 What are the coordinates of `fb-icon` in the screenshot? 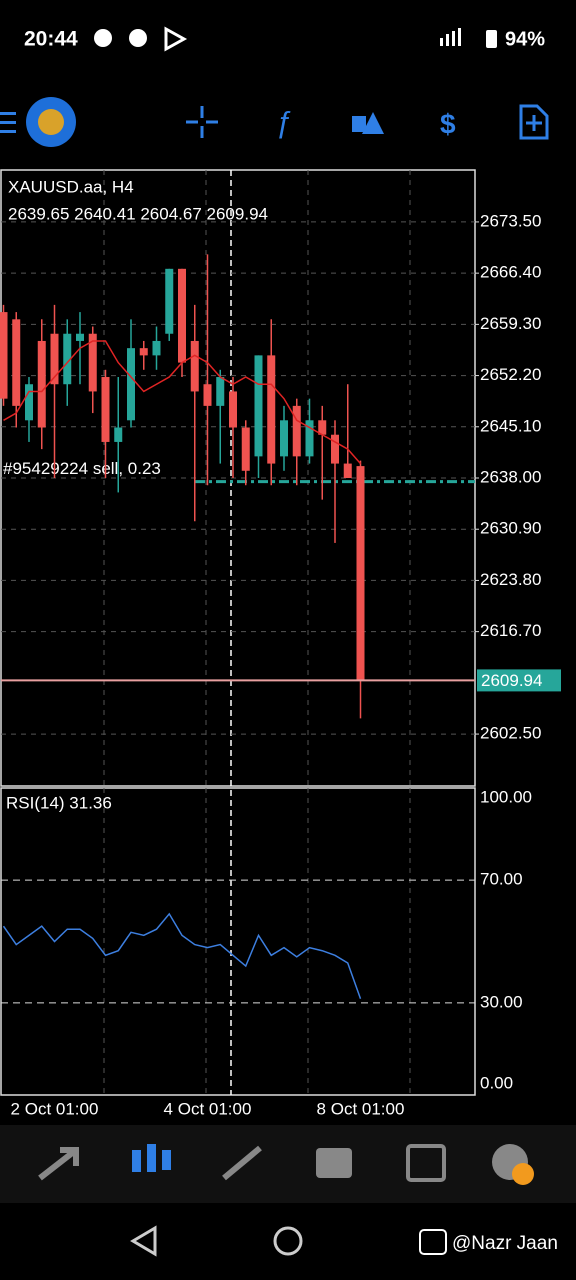 It's located at (433, 1242).